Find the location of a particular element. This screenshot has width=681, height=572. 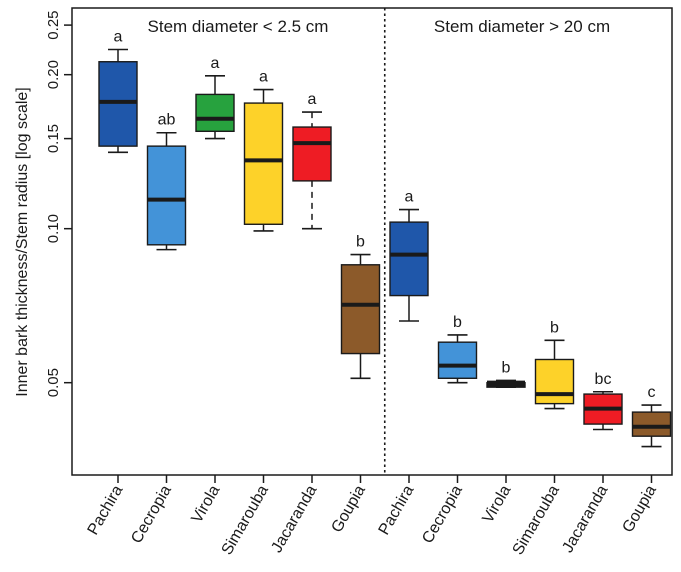

y-tick-label-2: 0.15 is located at coordinates (53, 138).